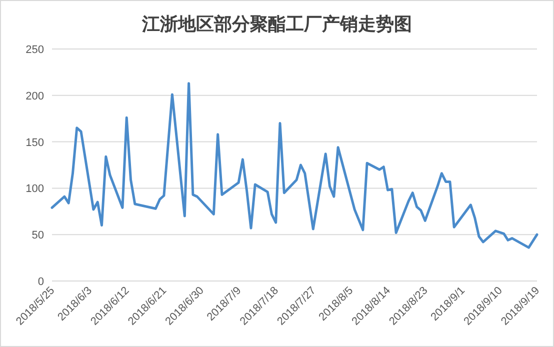 The height and width of the screenshot is (347, 554). I want to click on y-tick-label: 200, so click(35, 96).